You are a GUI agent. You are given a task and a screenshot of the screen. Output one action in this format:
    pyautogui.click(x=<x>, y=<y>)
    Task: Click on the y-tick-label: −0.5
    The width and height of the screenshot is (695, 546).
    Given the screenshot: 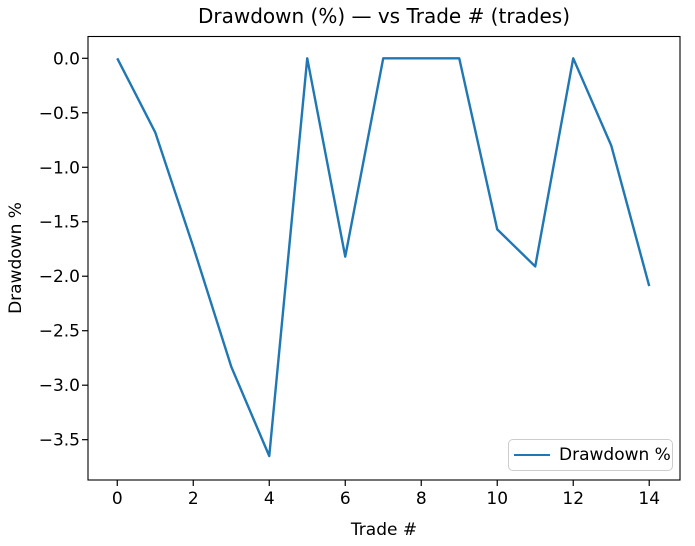 What is the action you would take?
    pyautogui.click(x=59, y=114)
    